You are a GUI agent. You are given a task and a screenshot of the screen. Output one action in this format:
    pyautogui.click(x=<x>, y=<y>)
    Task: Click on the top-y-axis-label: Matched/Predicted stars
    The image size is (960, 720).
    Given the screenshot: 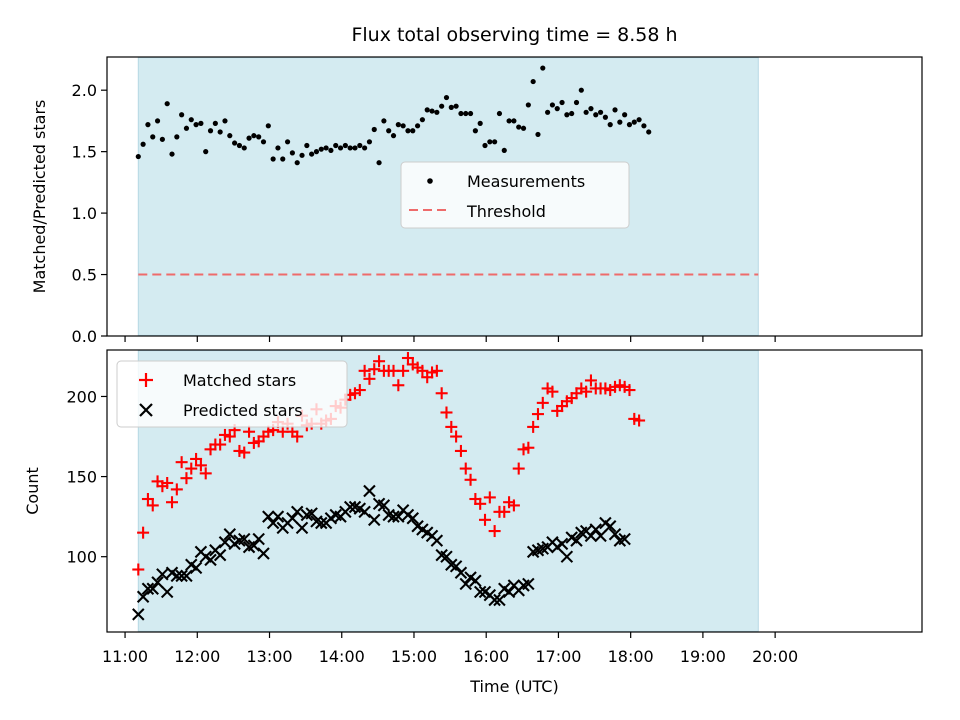 What is the action you would take?
    pyautogui.click(x=39, y=197)
    